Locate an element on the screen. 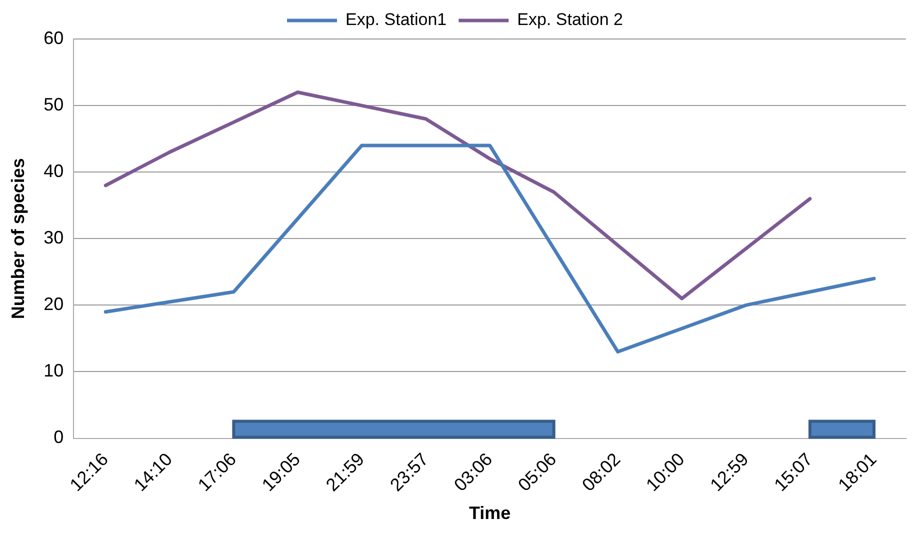  y-tick-label: 10 is located at coordinates (54, 370).